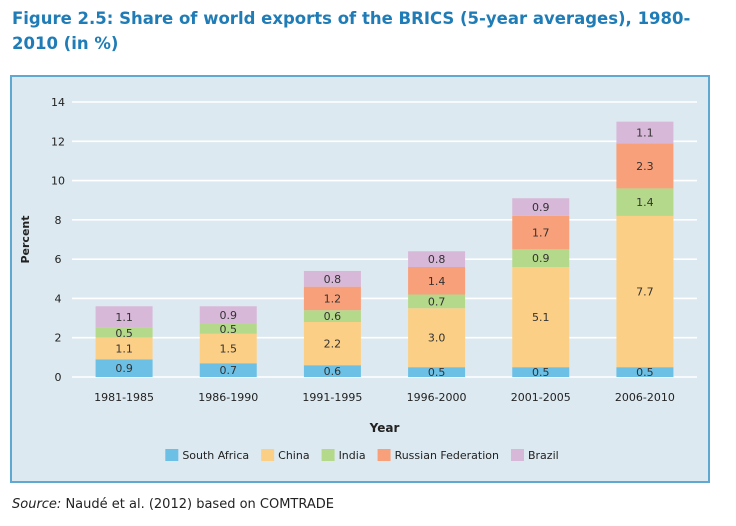 The image size is (736, 526). I want to click on data-label: 3.0, so click(437, 338).